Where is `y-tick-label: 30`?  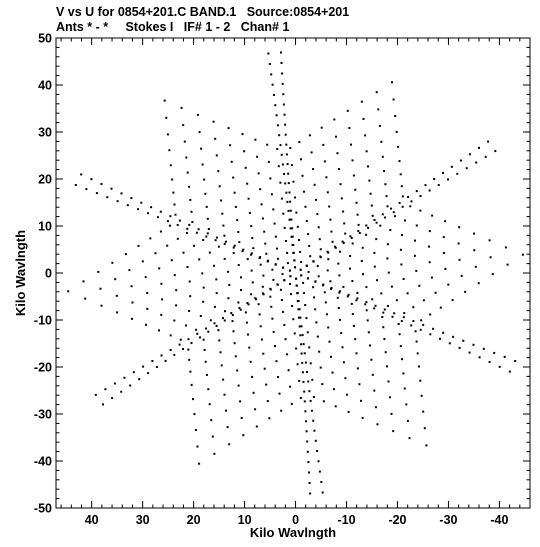 y-tick-label: 30 is located at coordinates (45, 133).